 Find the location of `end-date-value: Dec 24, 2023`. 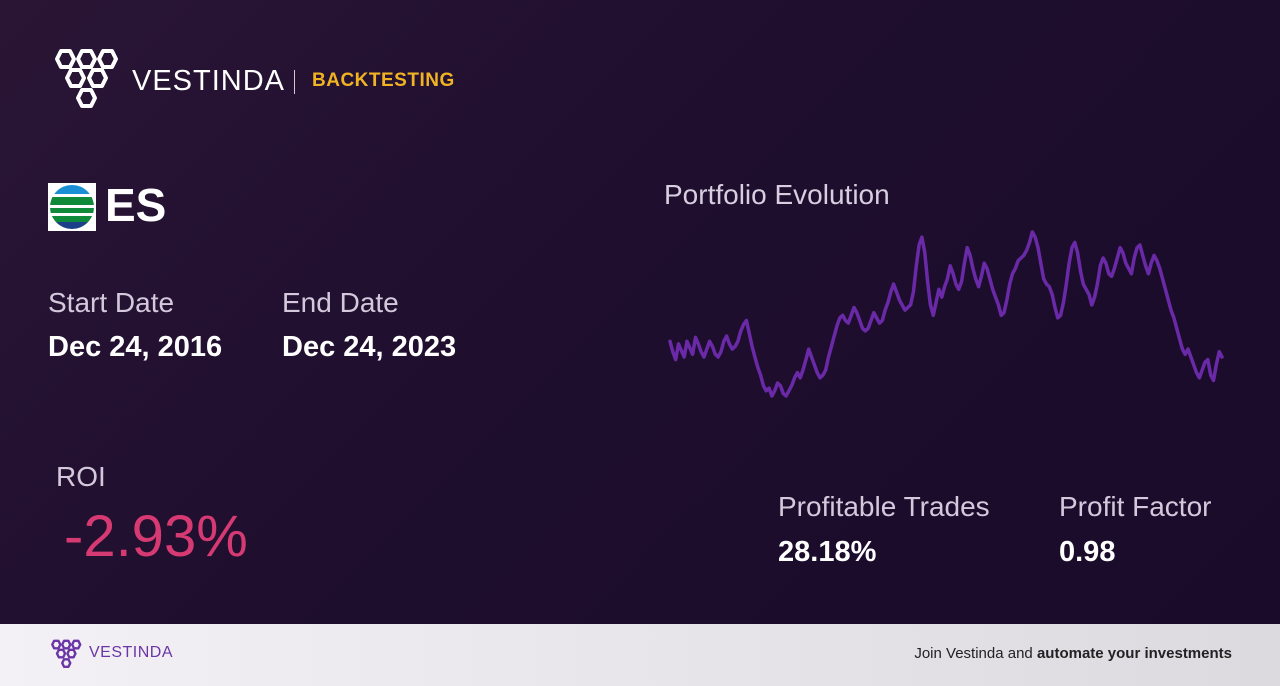

end-date-value: Dec 24, 2023 is located at coordinates (369, 347).